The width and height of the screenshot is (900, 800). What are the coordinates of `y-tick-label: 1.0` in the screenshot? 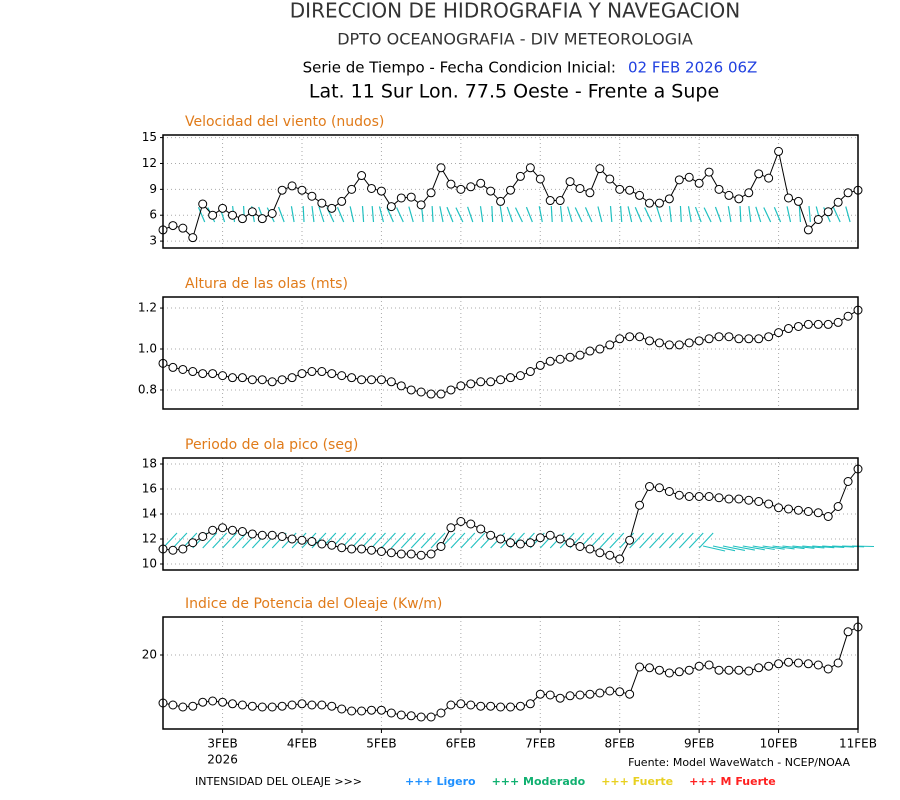 It's located at (147, 349).